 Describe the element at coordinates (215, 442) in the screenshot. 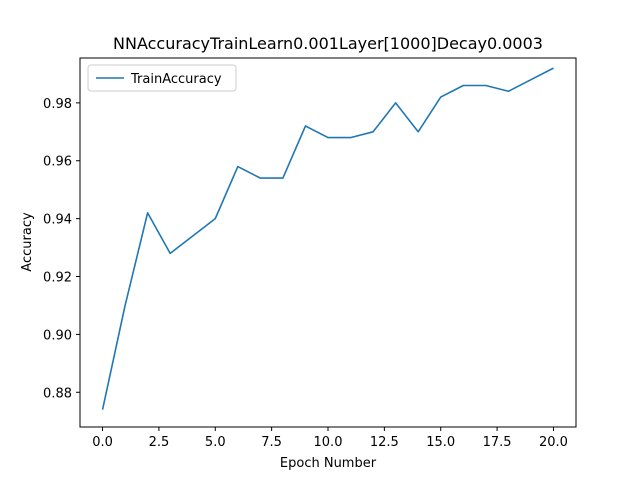

I see `x-tick-label: 5.0` at that location.